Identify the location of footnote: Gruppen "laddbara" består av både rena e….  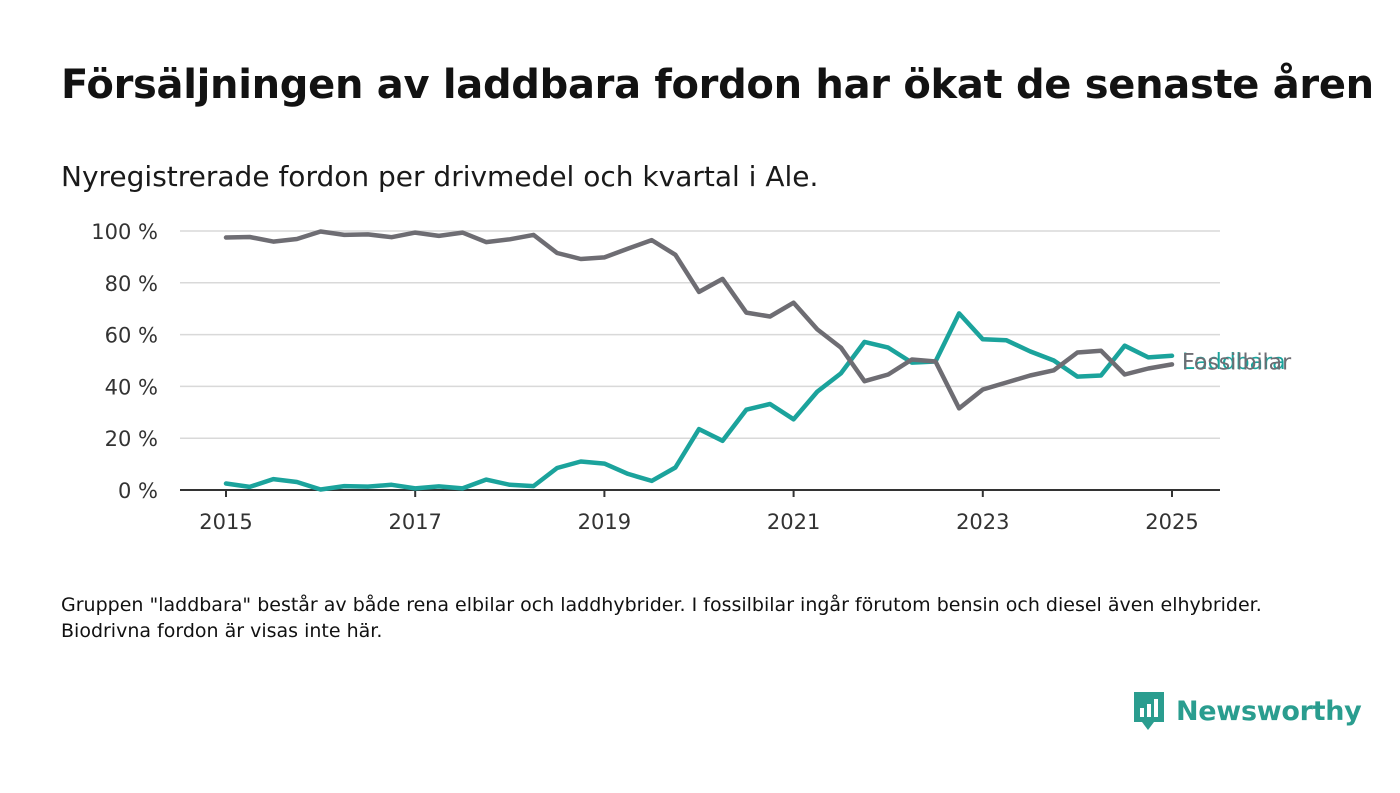
(661, 618).